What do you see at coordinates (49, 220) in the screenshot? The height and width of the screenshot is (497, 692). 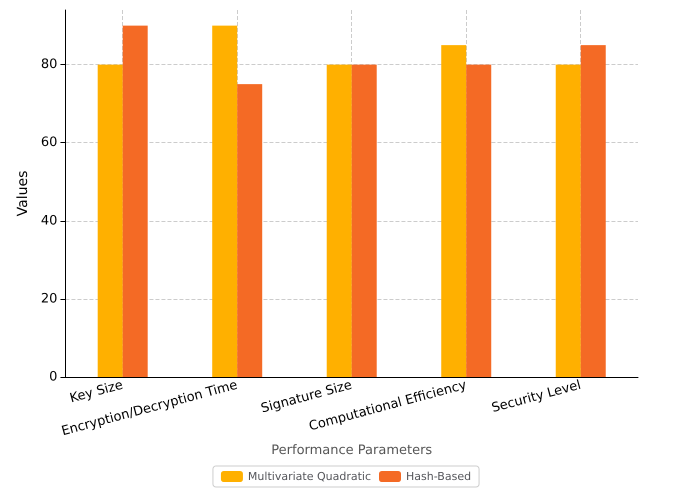 I see `y-tick-label: 40` at bounding box center [49, 220].